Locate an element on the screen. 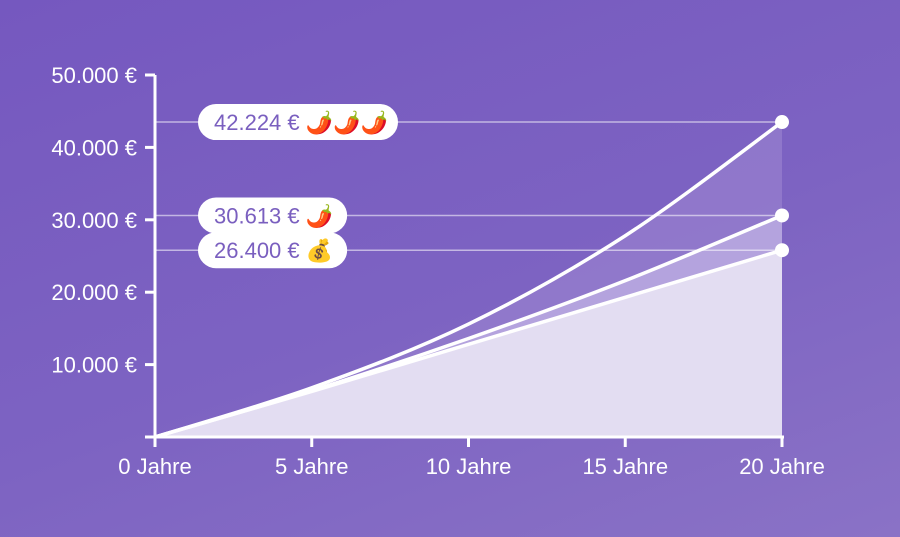 This screenshot has width=900, height=537. y-tick-label: 10.000 € is located at coordinates (94, 365).